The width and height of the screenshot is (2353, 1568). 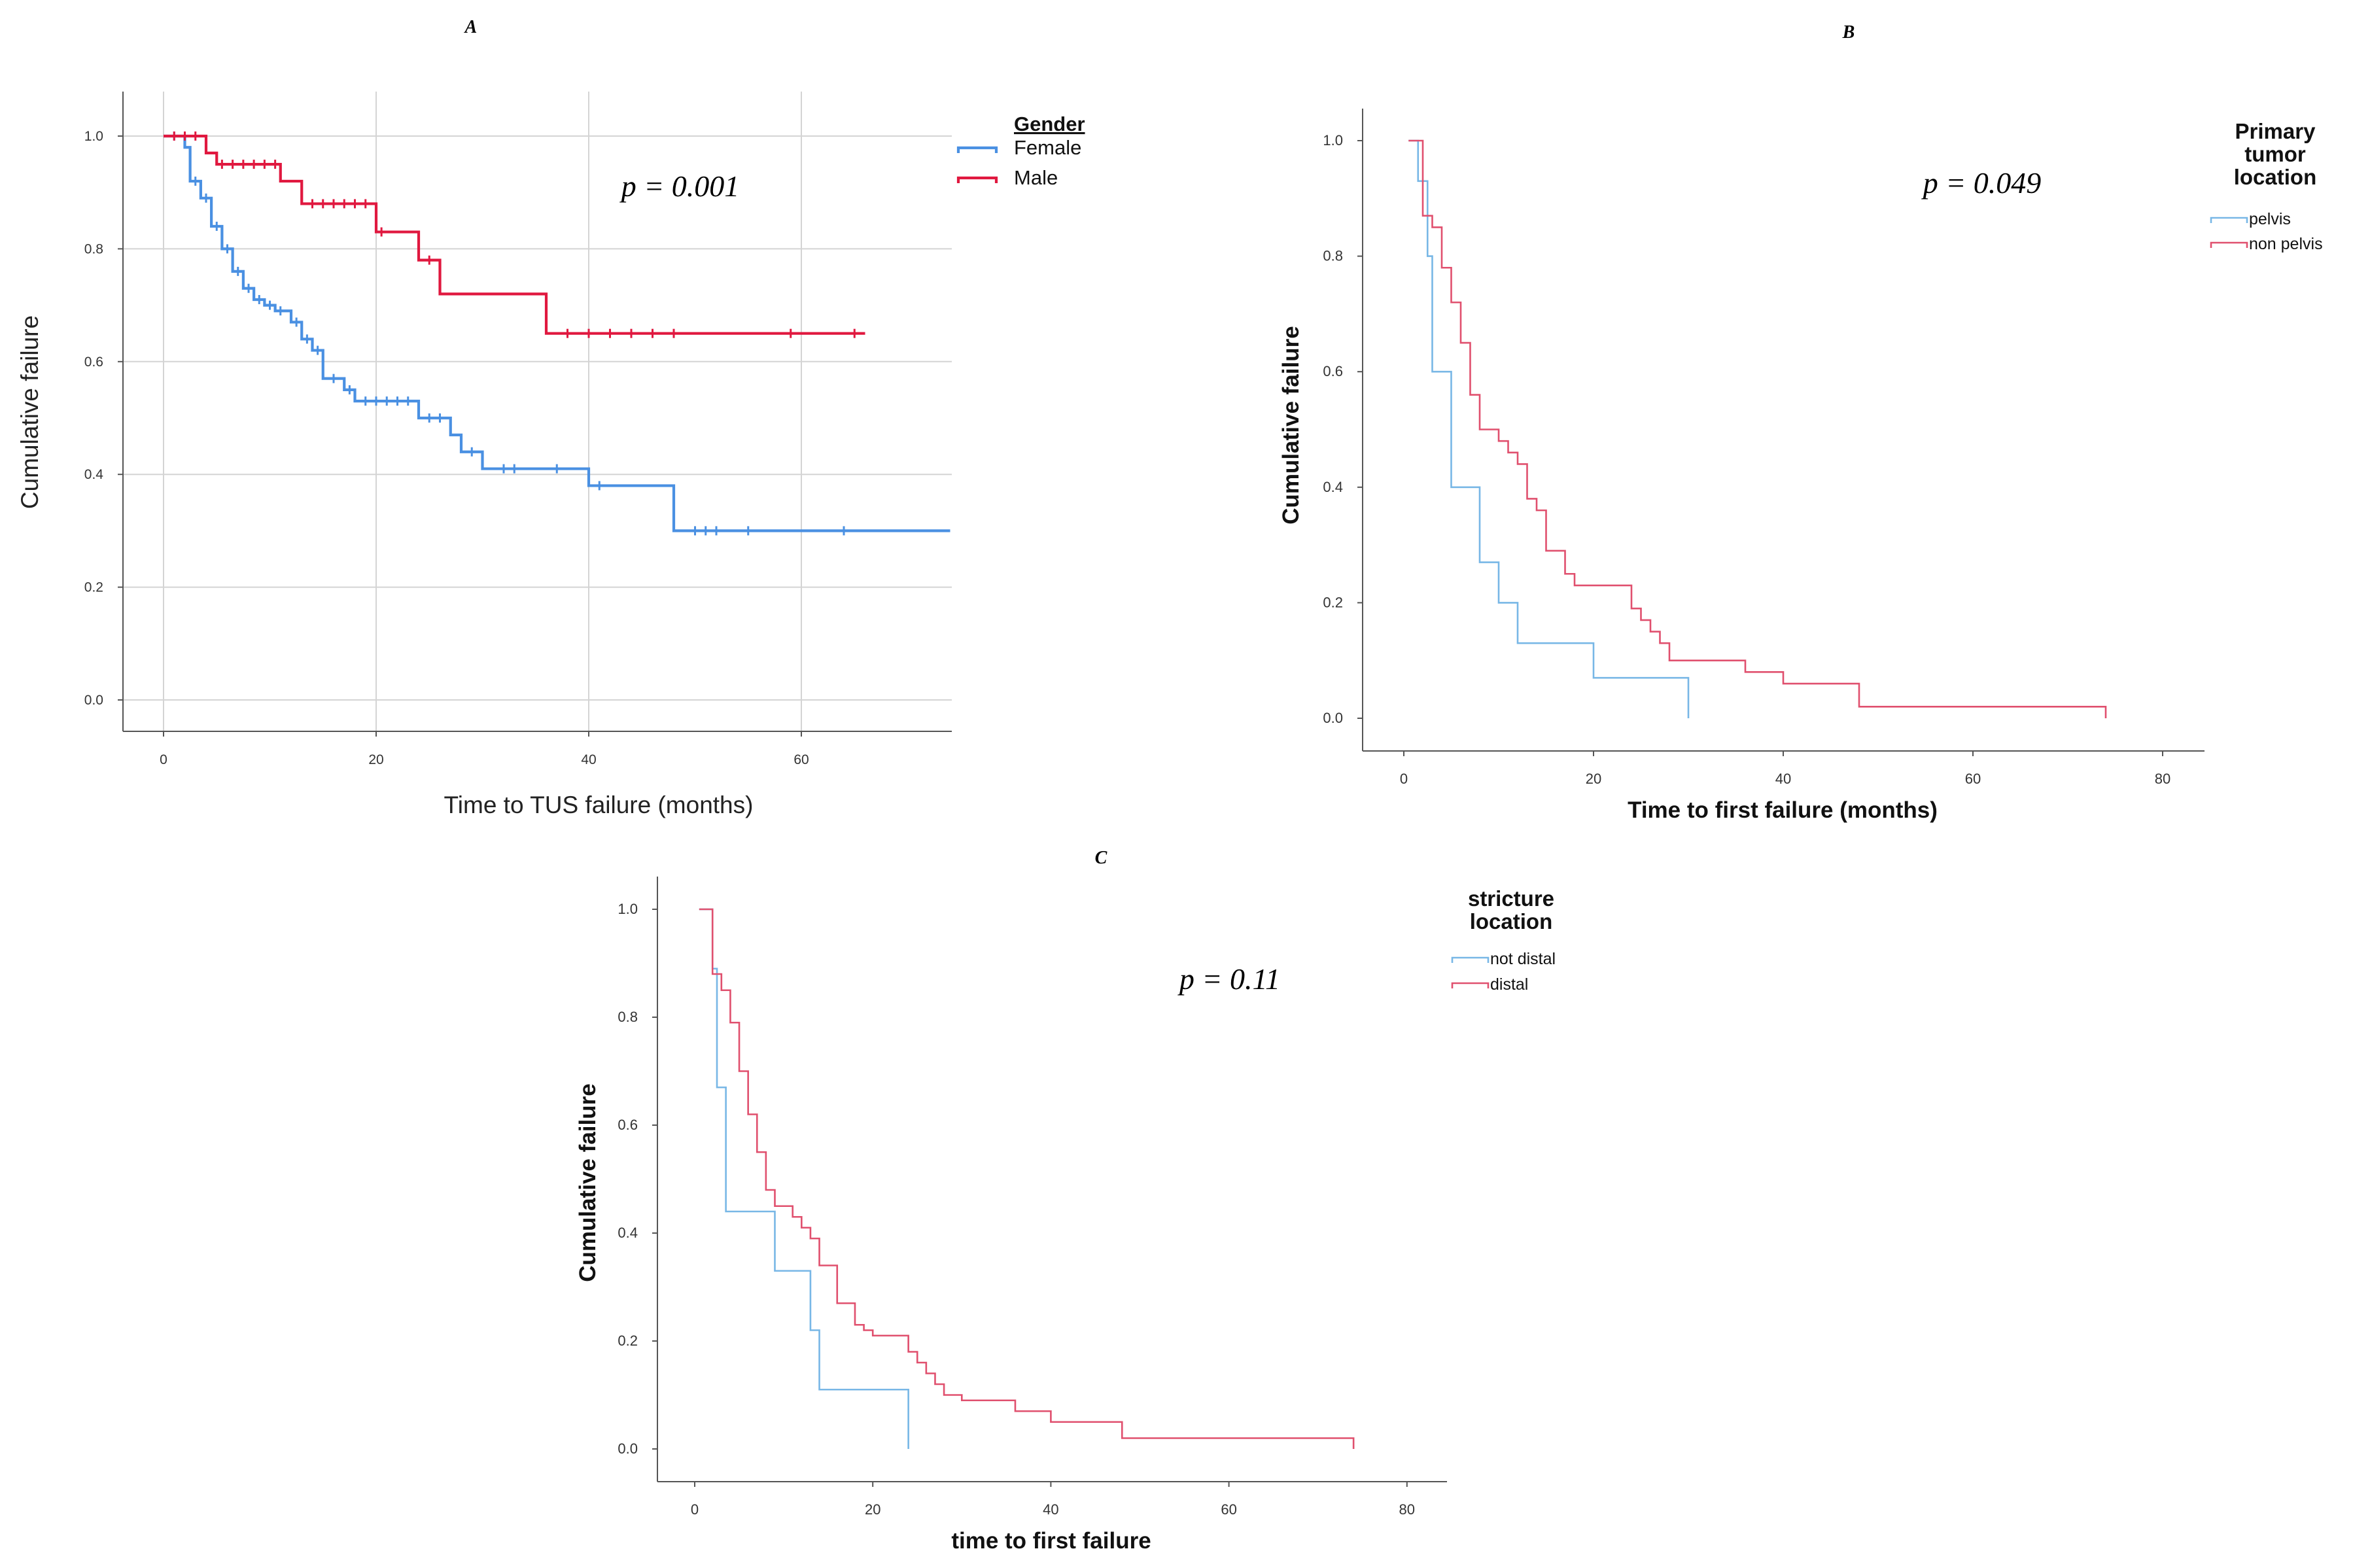 What do you see at coordinates (1036, 177) in the screenshot?
I see `legend-label: Male` at bounding box center [1036, 177].